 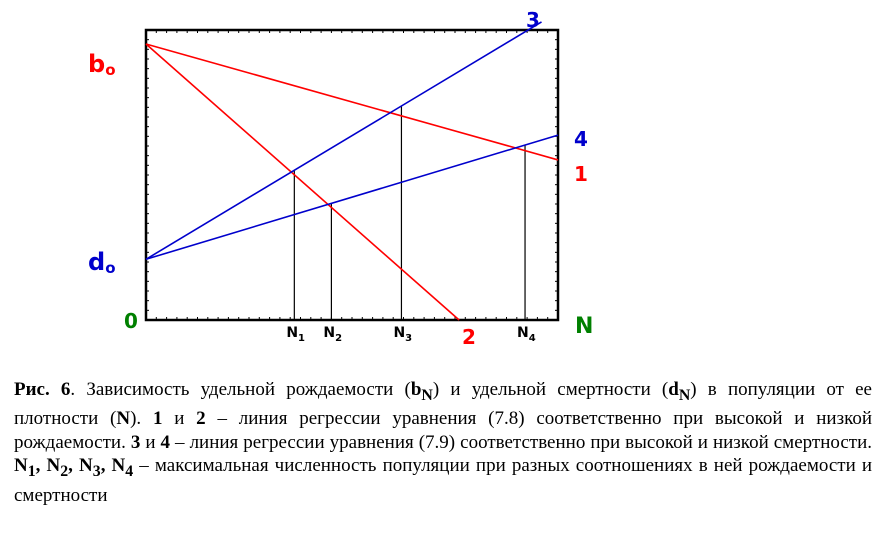 I want to click on drop-lines, so click(x=409, y=212).